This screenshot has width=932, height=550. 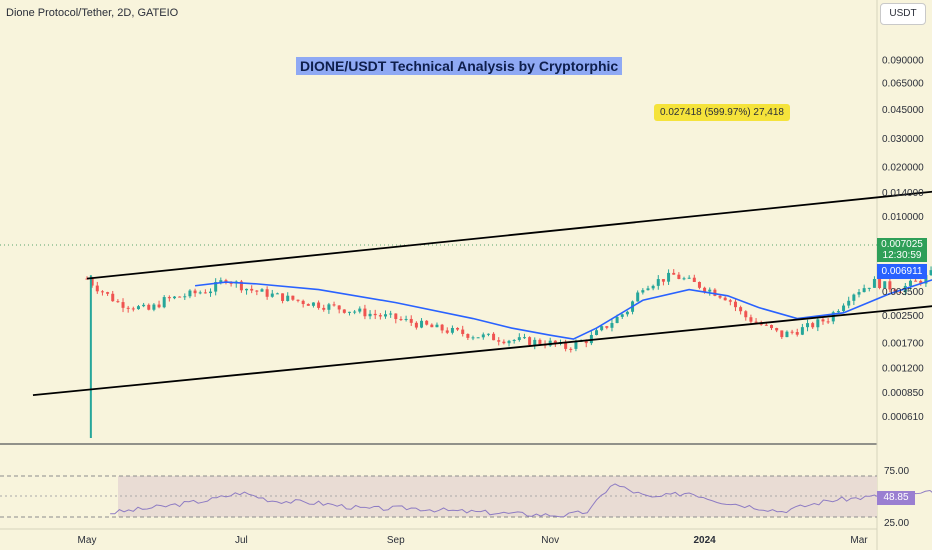 I want to click on currency-button: USDT, so click(x=903, y=14).